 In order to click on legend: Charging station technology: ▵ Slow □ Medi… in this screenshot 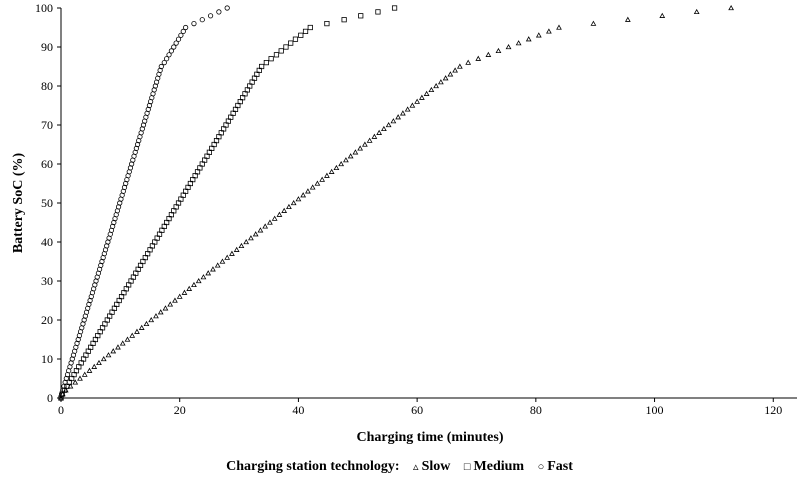, I will do `click(399, 467)`.